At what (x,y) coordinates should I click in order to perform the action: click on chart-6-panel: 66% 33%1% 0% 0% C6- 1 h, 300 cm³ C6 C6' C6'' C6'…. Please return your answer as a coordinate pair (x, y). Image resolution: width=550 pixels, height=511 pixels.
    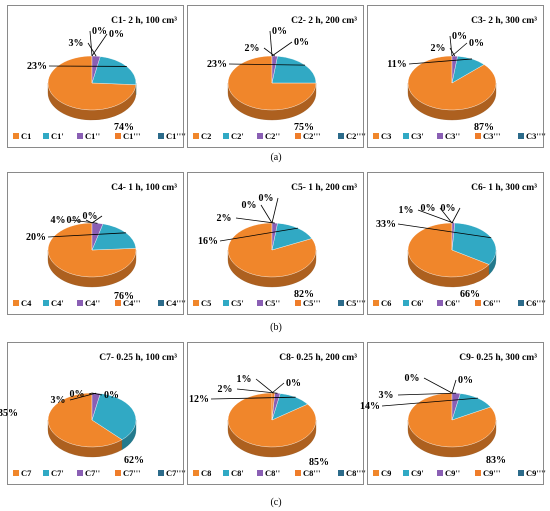
    Looking at the image, I should click on (456, 243).